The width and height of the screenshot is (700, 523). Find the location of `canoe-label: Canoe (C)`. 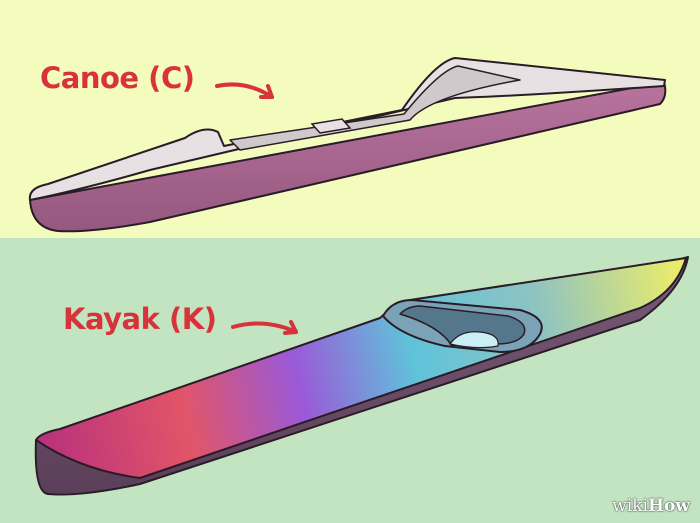

canoe-label: Canoe (C) is located at coordinates (117, 78).